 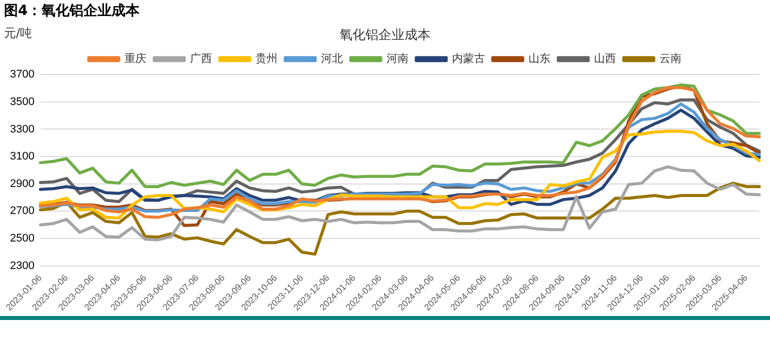 What do you see at coordinates (22, 102) in the screenshot?
I see `y-tick-label: 3500` at bounding box center [22, 102].